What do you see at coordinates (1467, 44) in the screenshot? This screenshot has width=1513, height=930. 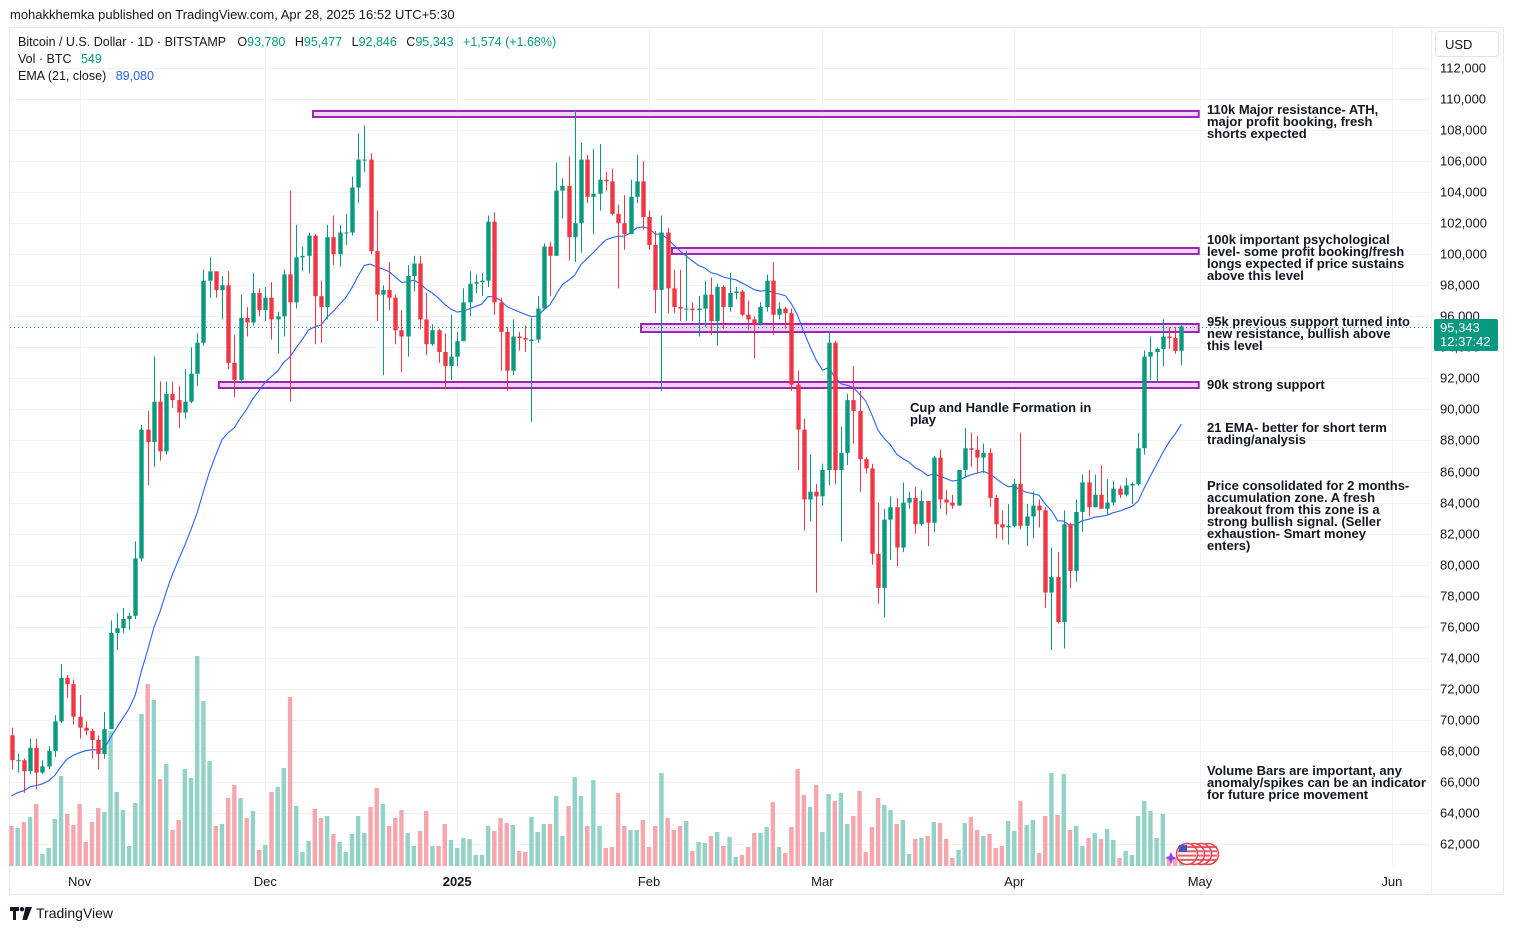 I see `currency-button: USD` at bounding box center [1467, 44].